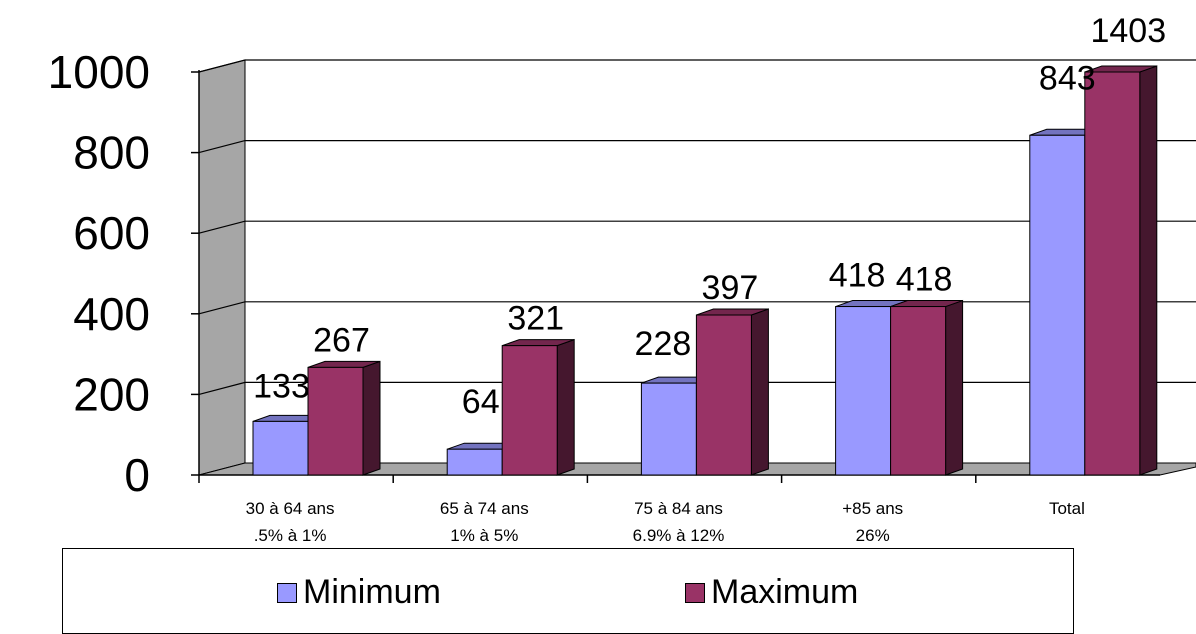  What do you see at coordinates (695, 592) in the screenshot?
I see `legend-swatch-maximum` at bounding box center [695, 592].